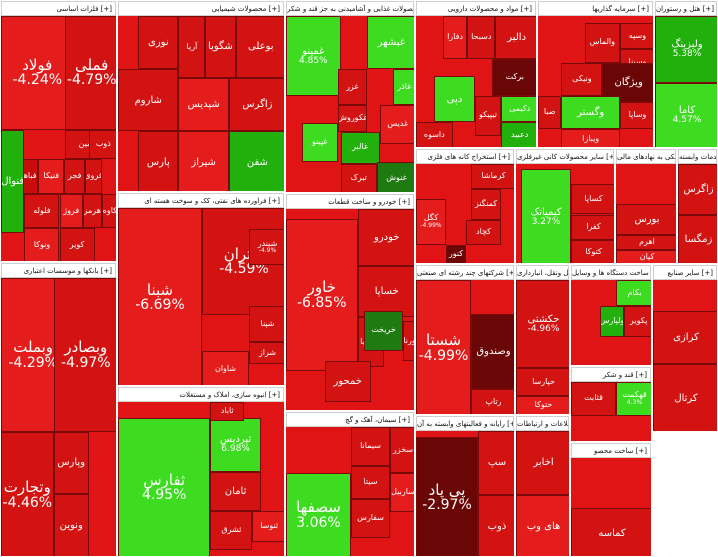 The image size is (718, 557). Describe the element at coordinates (370, 519) in the screenshot. I see `stock-tile: سفارس` at that location.